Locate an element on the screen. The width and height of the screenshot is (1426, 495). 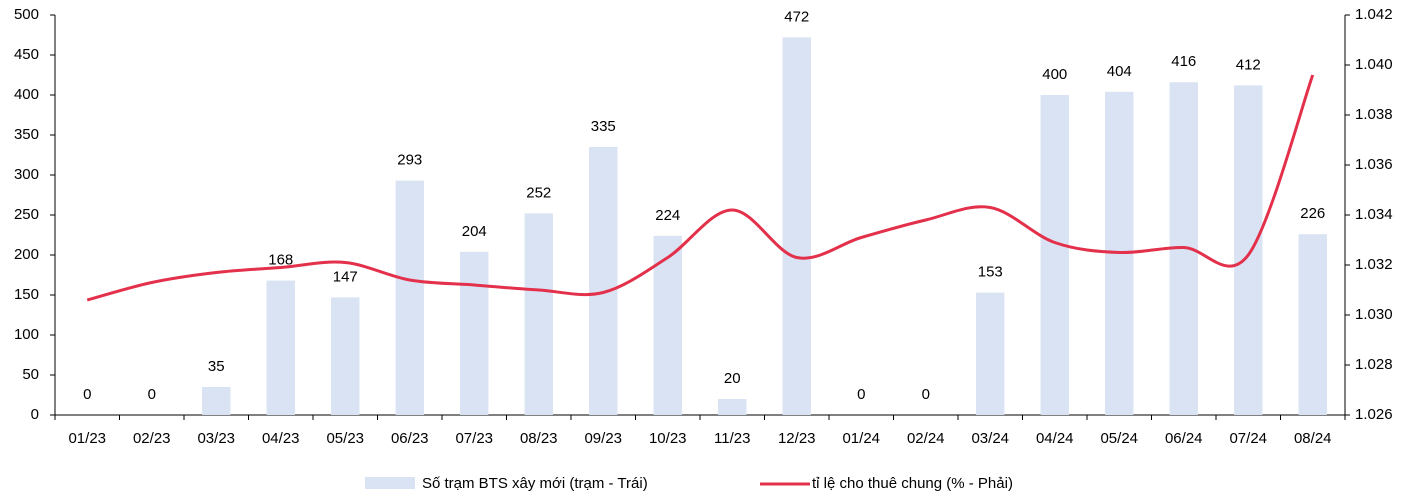
data-label: 147 is located at coordinates (345, 276).